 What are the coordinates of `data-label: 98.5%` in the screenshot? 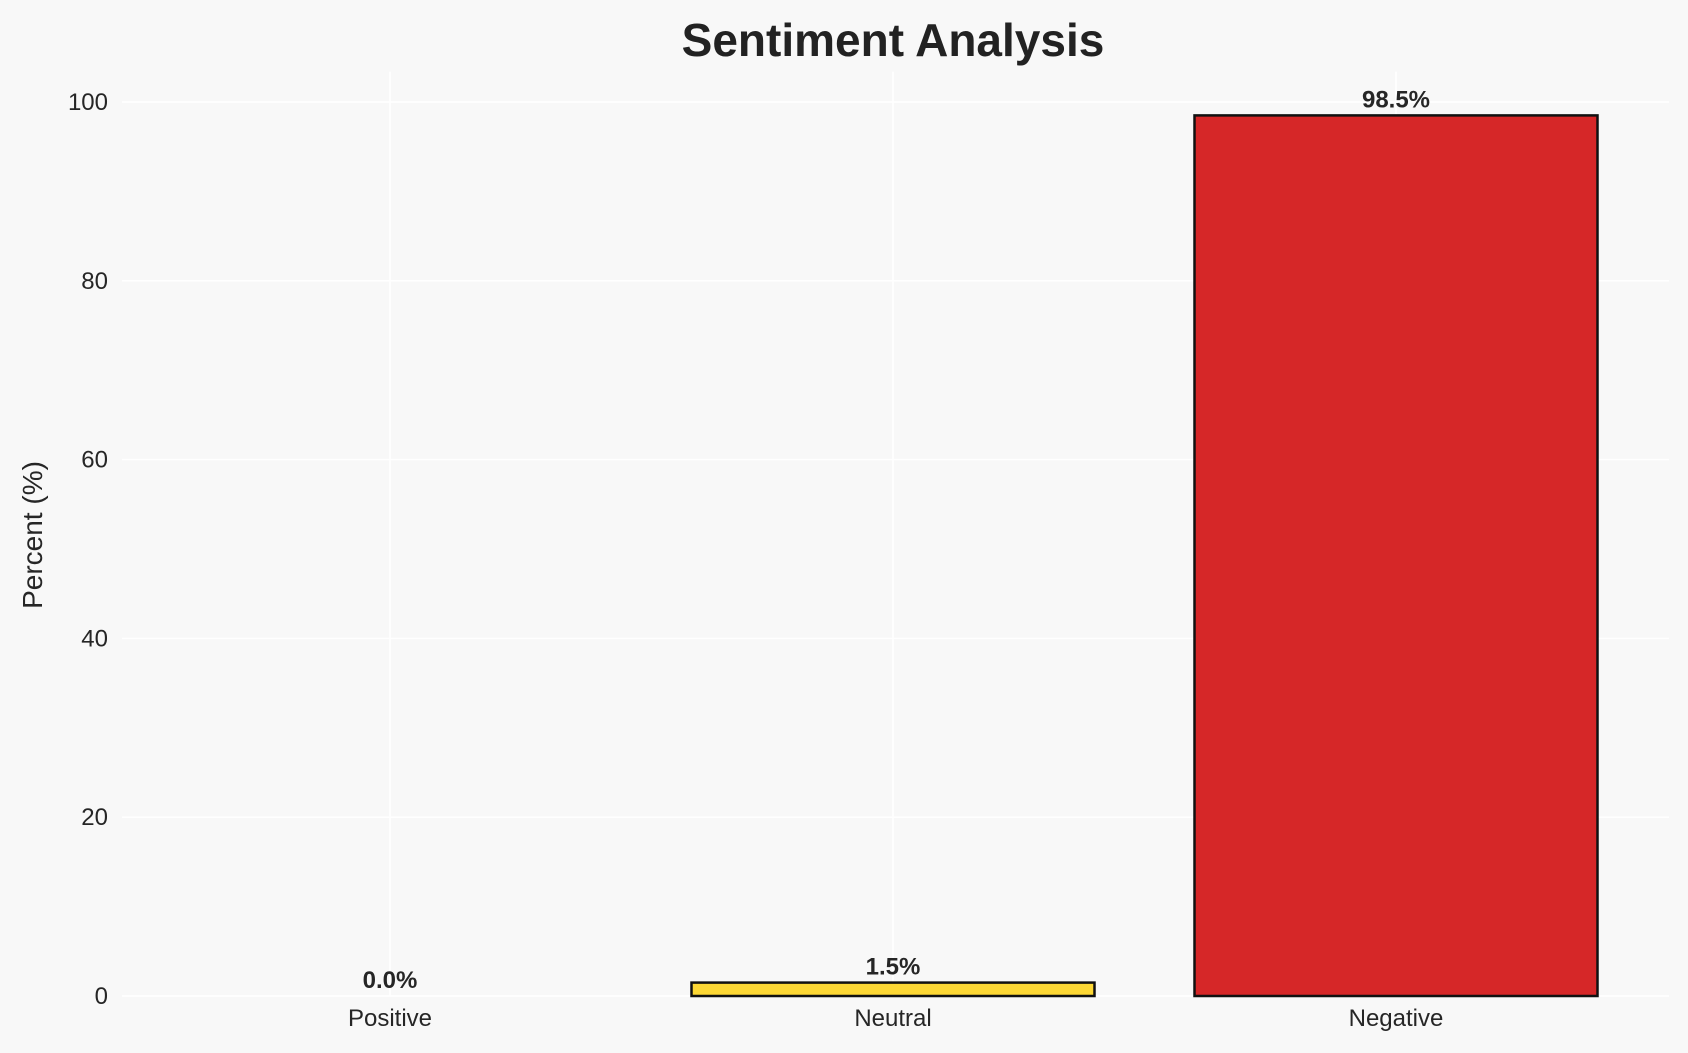 It's located at (1396, 99).